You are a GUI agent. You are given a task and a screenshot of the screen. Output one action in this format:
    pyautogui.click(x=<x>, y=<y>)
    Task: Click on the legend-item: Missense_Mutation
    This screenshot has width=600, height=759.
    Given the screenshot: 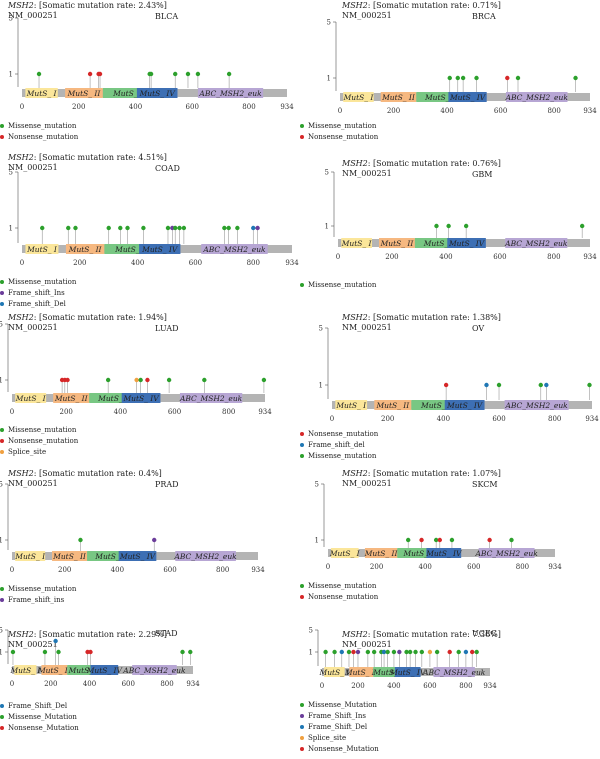 What is the action you would take?
    pyautogui.click(x=339, y=705)
    